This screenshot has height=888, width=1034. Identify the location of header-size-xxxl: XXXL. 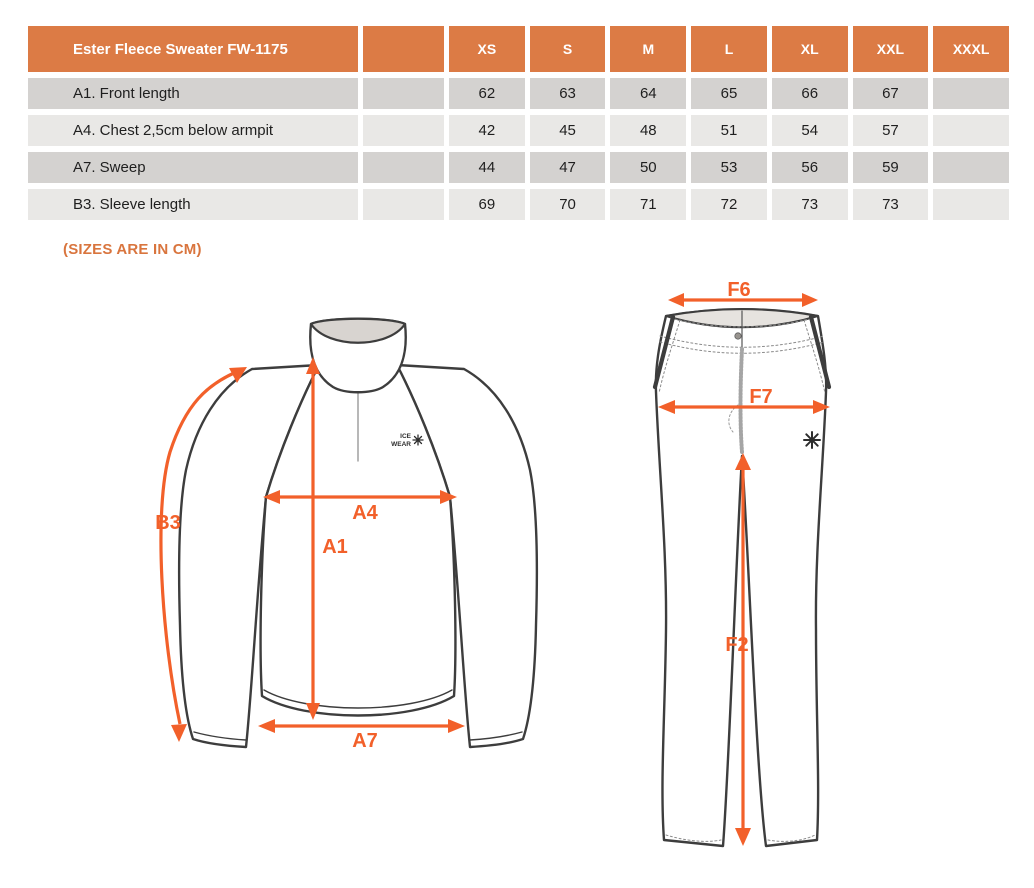
(971, 49).